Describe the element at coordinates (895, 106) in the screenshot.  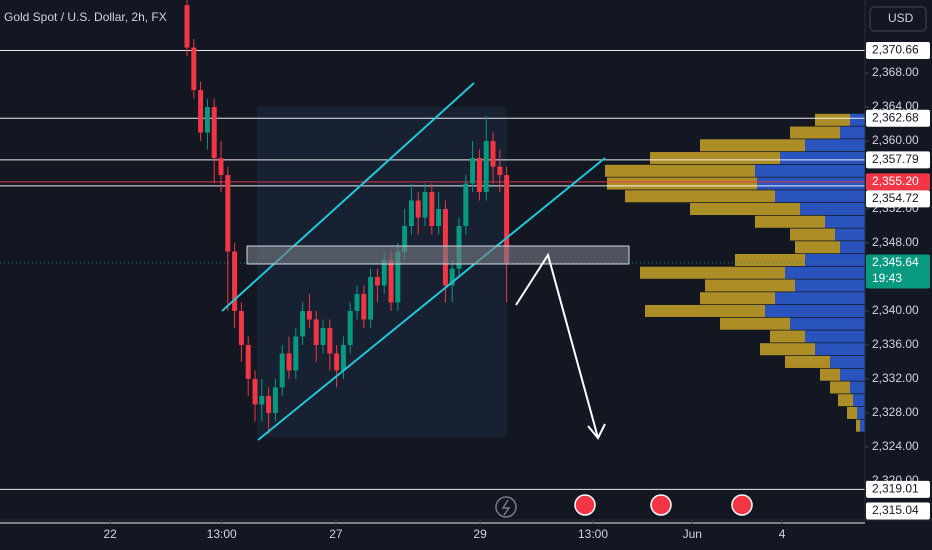
I see `y-tick-label: 2,364.00` at that location.